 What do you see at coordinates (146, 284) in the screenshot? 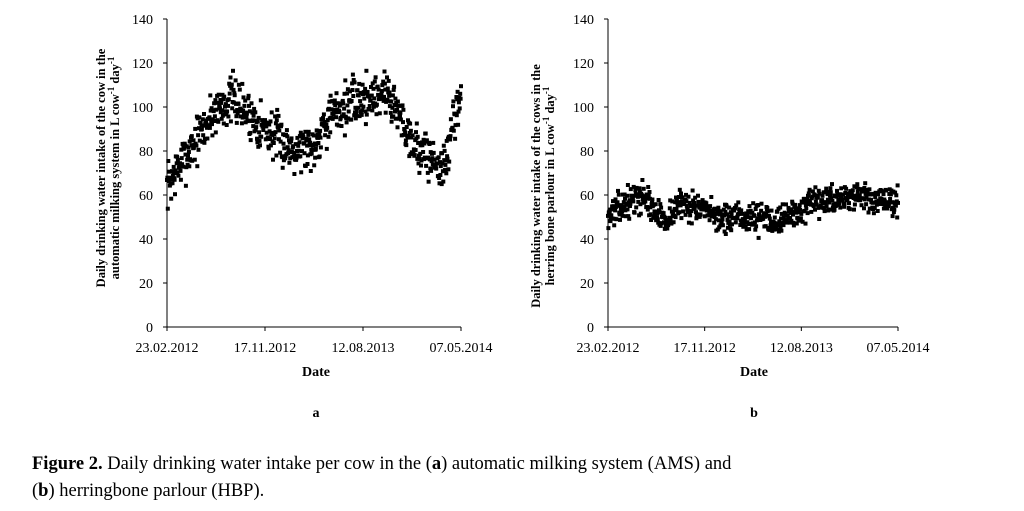
I see `chart-a-y-tick-label: 20` at bounding box center [146, 284].